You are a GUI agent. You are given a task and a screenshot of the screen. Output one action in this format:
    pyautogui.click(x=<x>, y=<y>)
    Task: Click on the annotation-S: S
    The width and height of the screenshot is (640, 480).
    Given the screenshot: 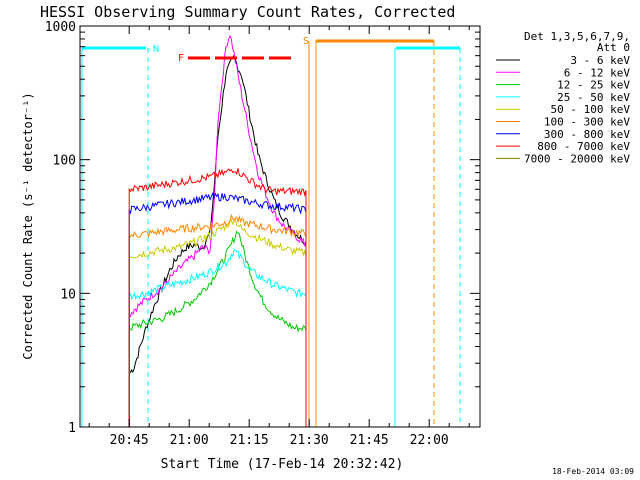 What is the action you would take?
    pyautogui.click(x=306, y=41)
    